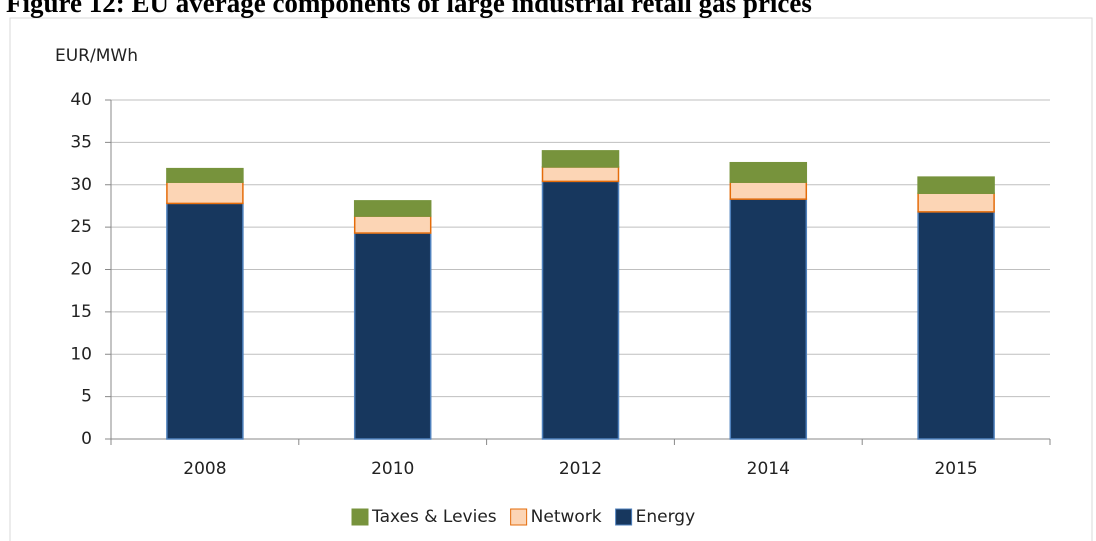  I want to click on x-tick-label: 2015, so click(955, 469).